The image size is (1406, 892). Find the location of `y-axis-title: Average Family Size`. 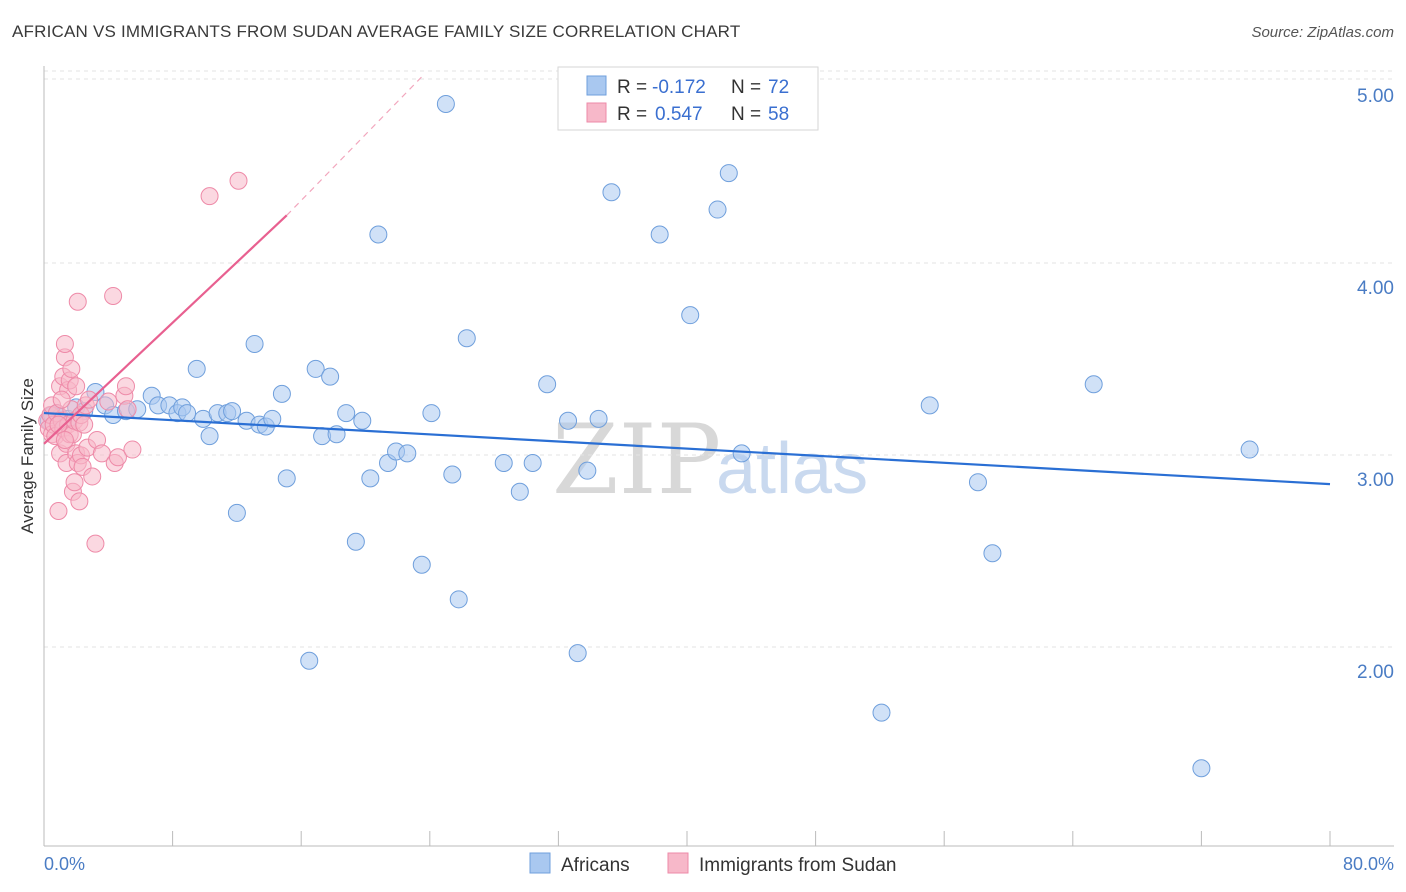

y-axis-title: Average Family Size is located at coordinates (27, 456).